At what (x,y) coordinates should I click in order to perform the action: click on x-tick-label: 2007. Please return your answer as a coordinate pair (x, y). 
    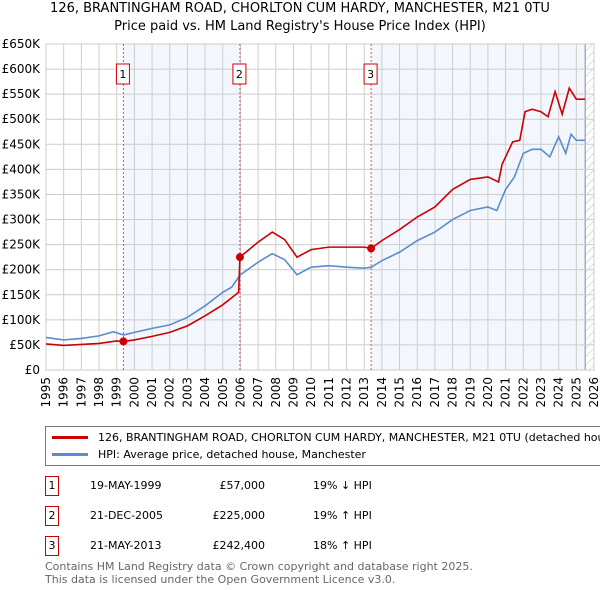
    Looking at the image, I should click on (258, 392).